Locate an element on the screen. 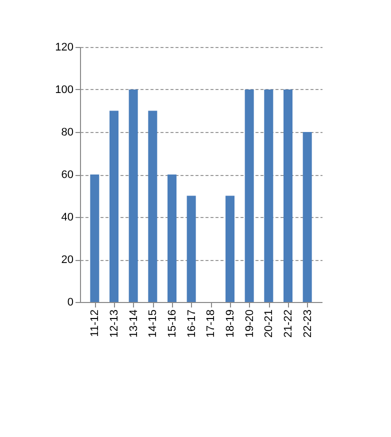 The width and height of the screenshot is (391, 437). x-tick-label: 21-22 is located at coordinates (288, 324).